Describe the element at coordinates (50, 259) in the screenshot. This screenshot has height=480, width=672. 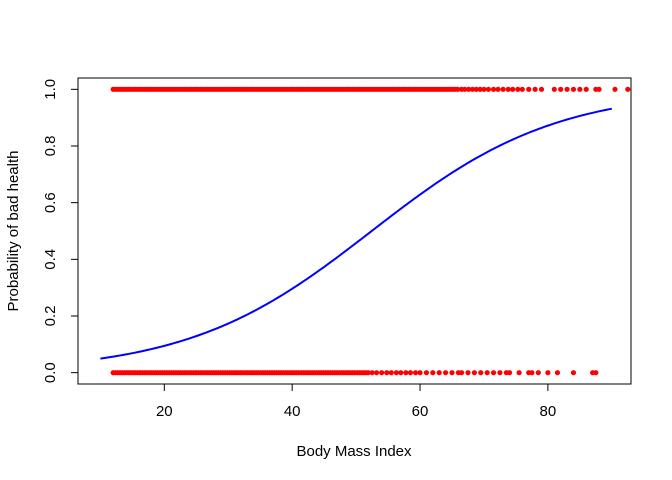
I see `y-tick-label: 0.4` at that location.